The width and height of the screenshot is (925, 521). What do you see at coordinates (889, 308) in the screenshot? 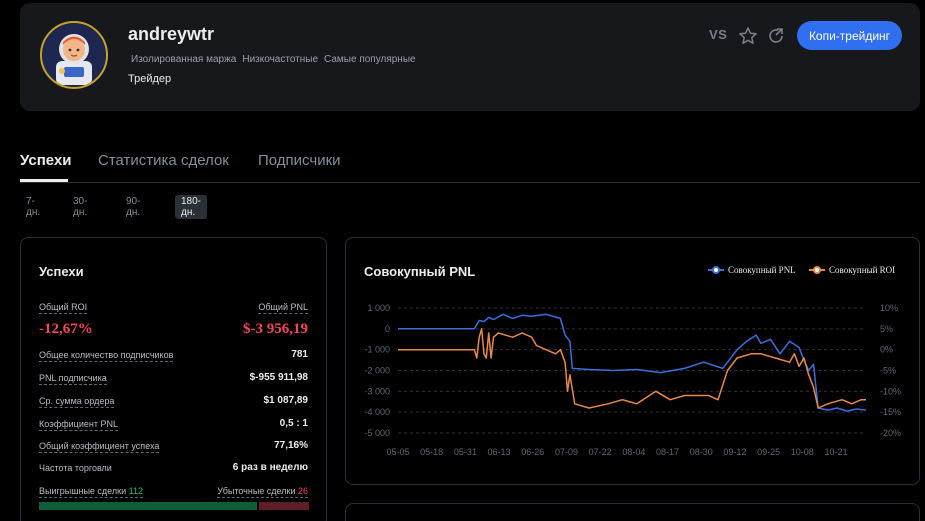
I see `y-right-tick-label: 10%` at bounding box center [889, 308].